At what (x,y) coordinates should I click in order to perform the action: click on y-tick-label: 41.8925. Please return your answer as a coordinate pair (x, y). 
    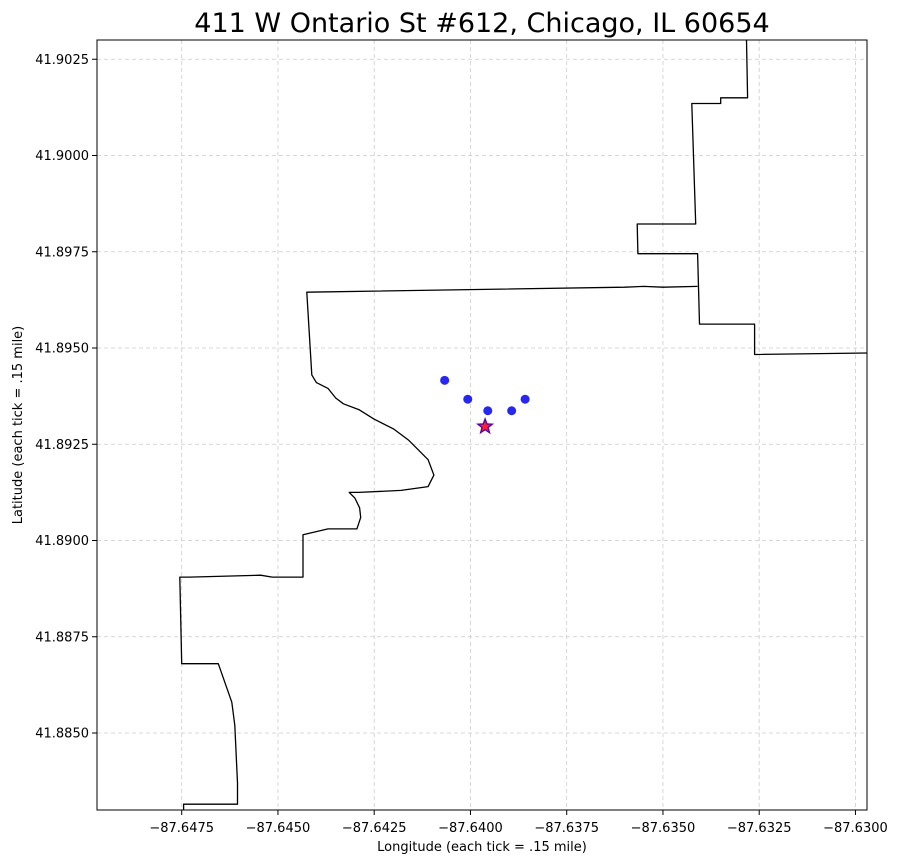
    Looking at the image, I should click on (62, 445).